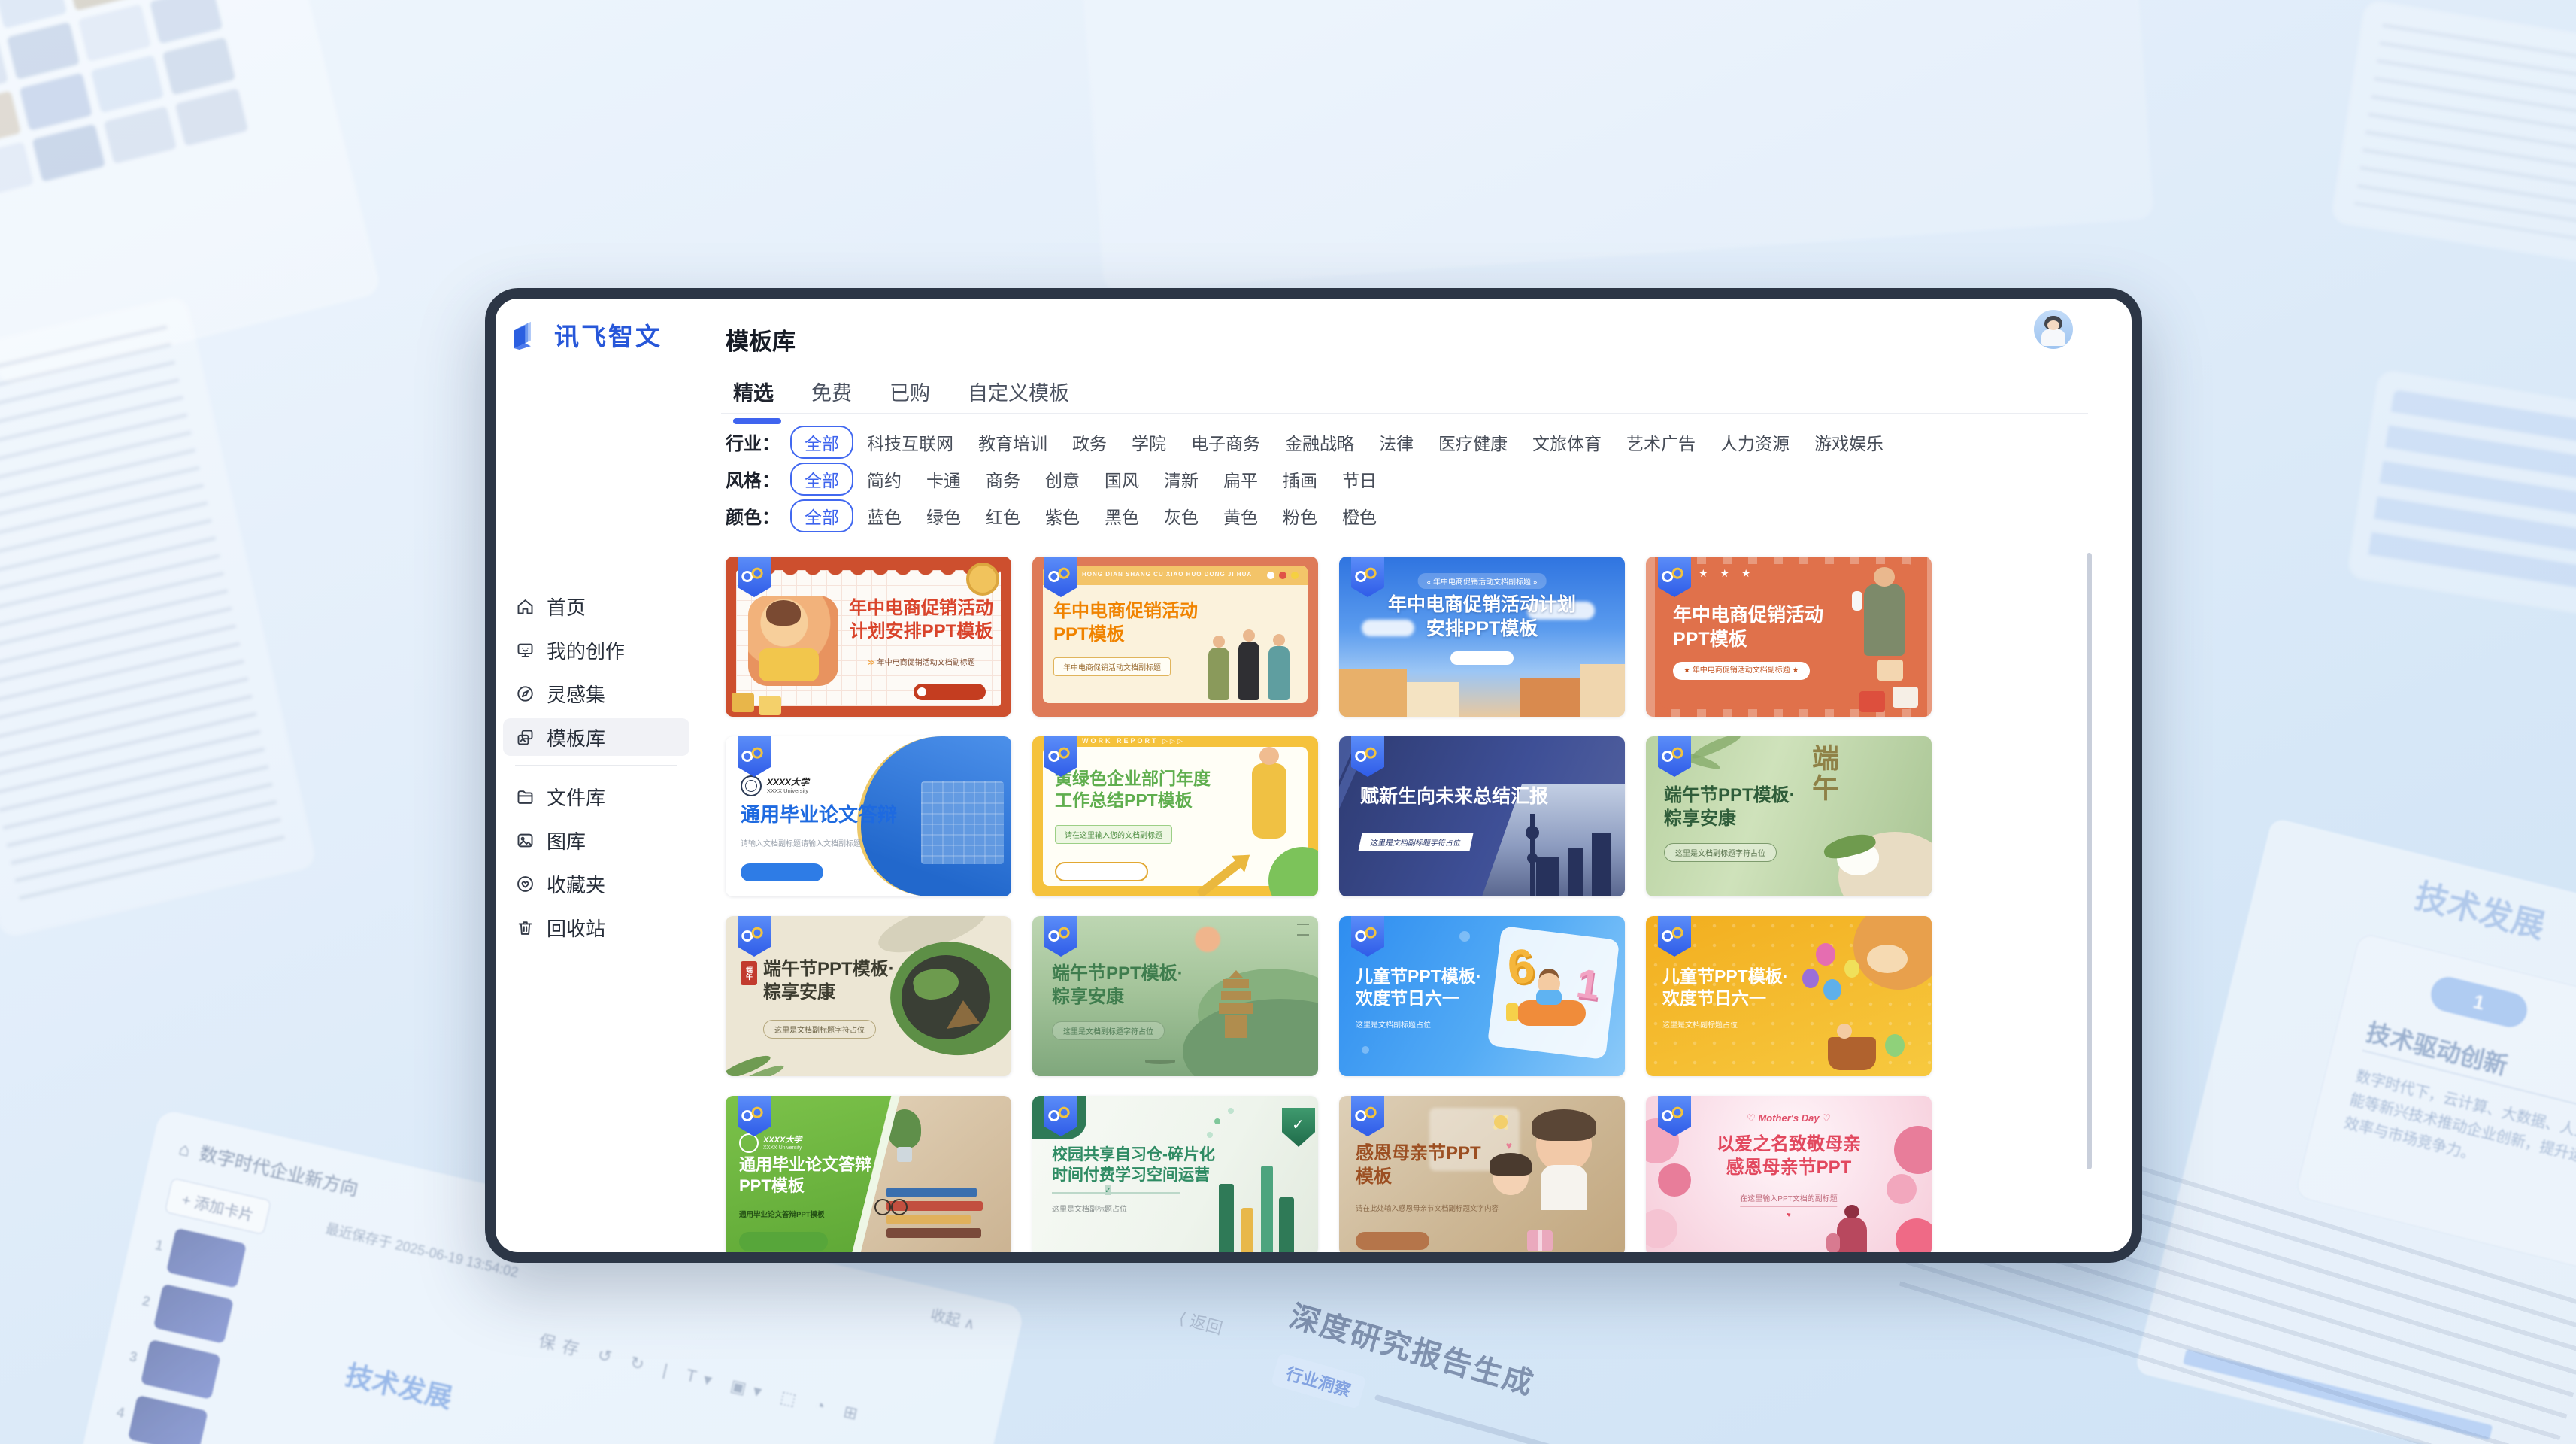 The image size is (2576, 1444). What do you see at coordinates (821, 479) in the screenshot?
I see `filter-style-all: 全部` at bounding box center [821, 479].